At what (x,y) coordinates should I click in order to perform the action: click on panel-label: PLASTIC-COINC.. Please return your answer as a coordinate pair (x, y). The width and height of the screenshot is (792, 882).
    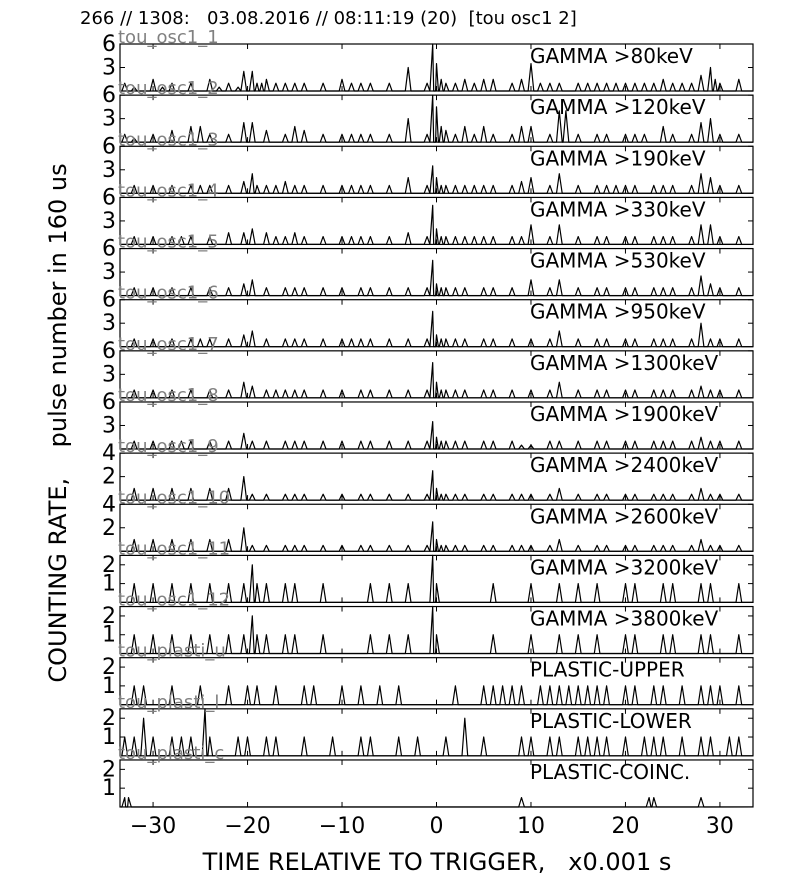
    Looking at the image, I should click on (610, 772).